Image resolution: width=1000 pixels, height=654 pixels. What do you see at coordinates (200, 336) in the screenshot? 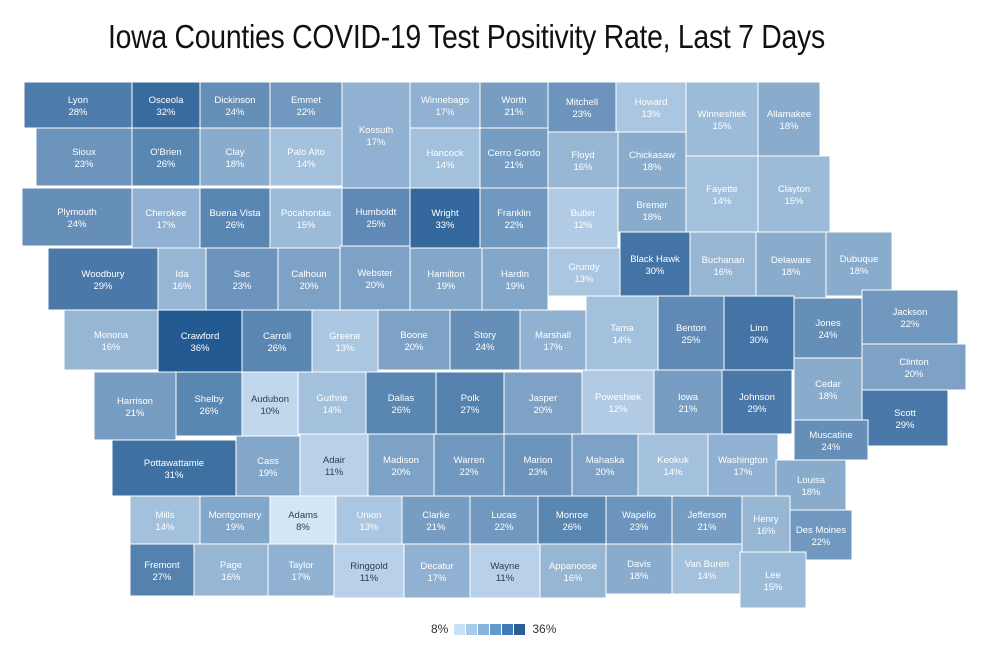
I see `county-name-label: Crawford` at bounding box center [200, 336].